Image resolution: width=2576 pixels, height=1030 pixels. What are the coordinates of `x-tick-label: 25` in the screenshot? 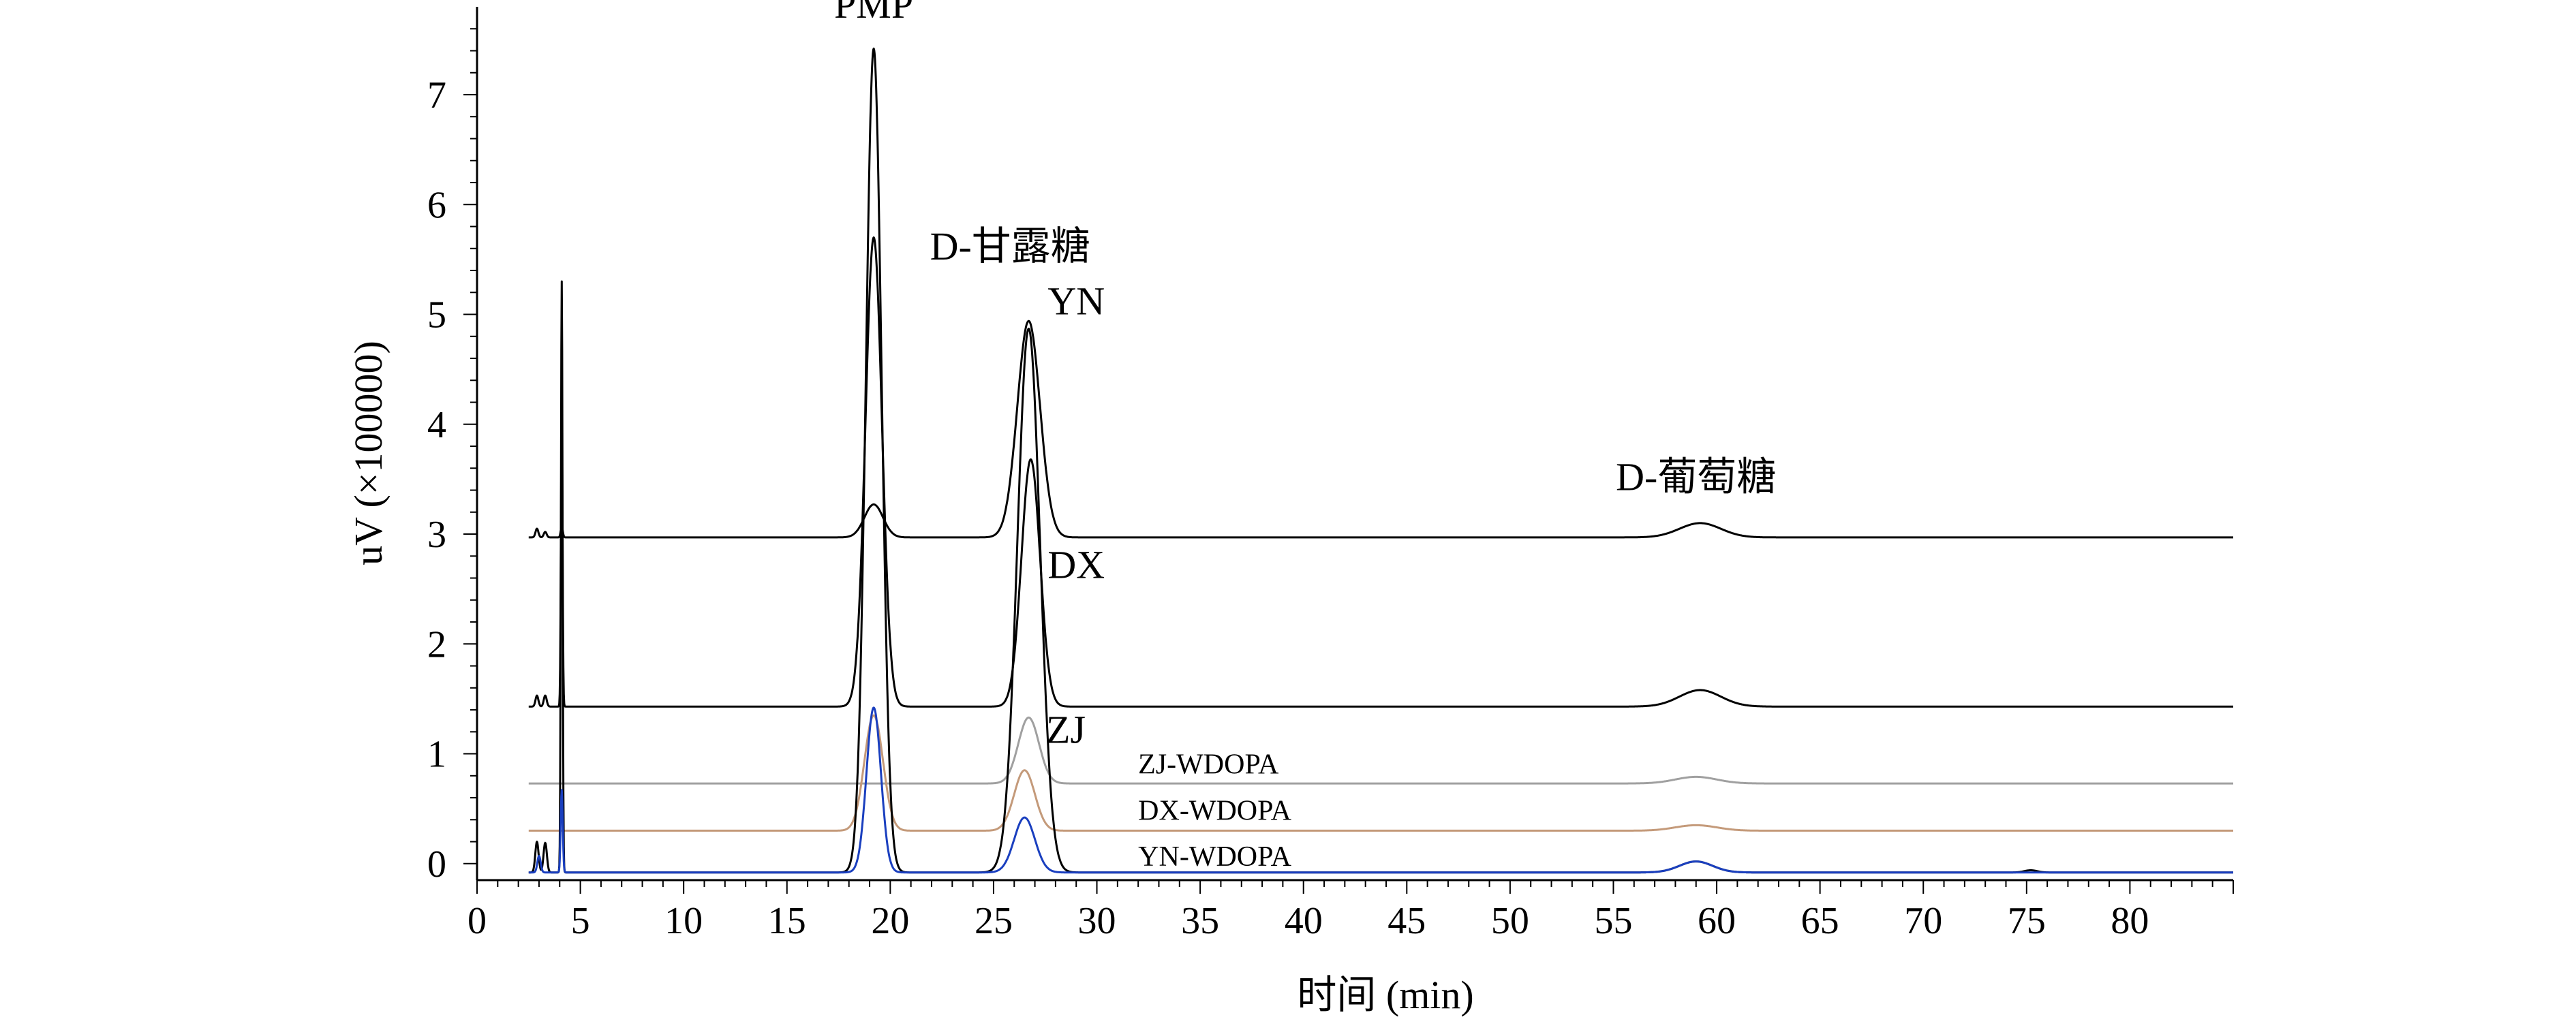 It's located at (994, 921).